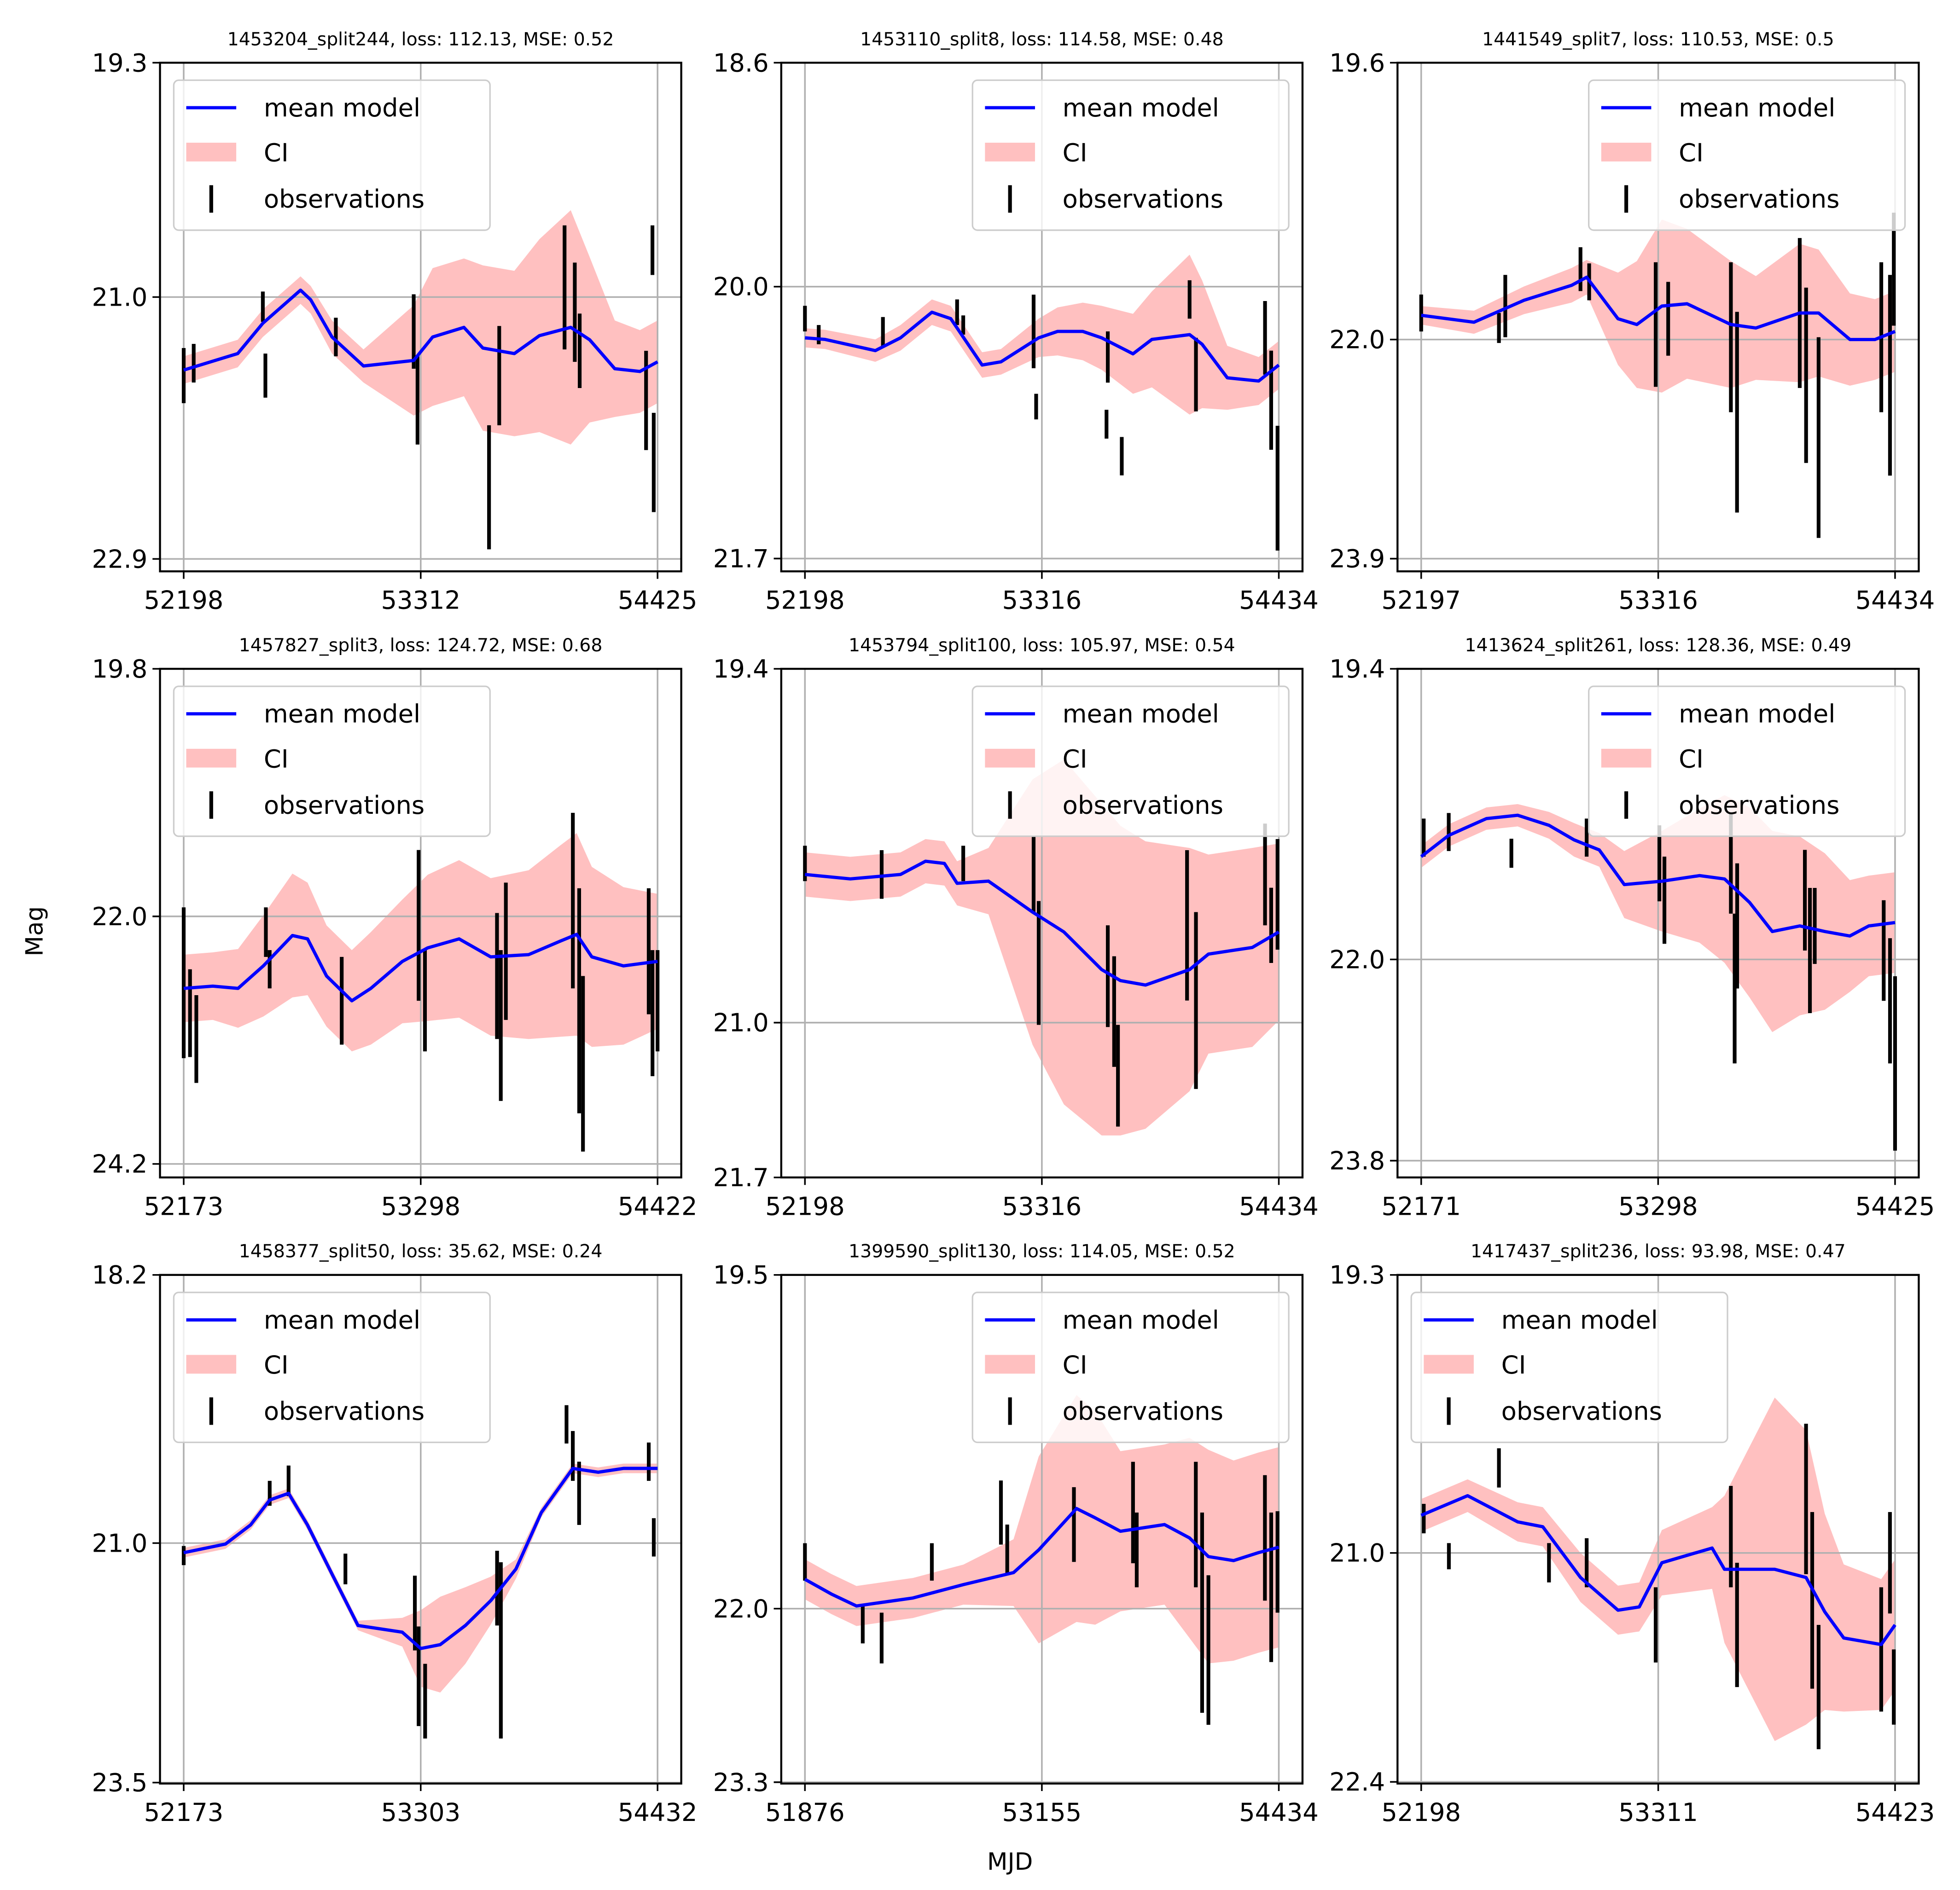 This screenshot has width=1960, height=1890. What do you see at coordinates (1421, 1206) in the screenshot?
I see `x-tick-label: 52171` at bounding box center [1421, 1206].